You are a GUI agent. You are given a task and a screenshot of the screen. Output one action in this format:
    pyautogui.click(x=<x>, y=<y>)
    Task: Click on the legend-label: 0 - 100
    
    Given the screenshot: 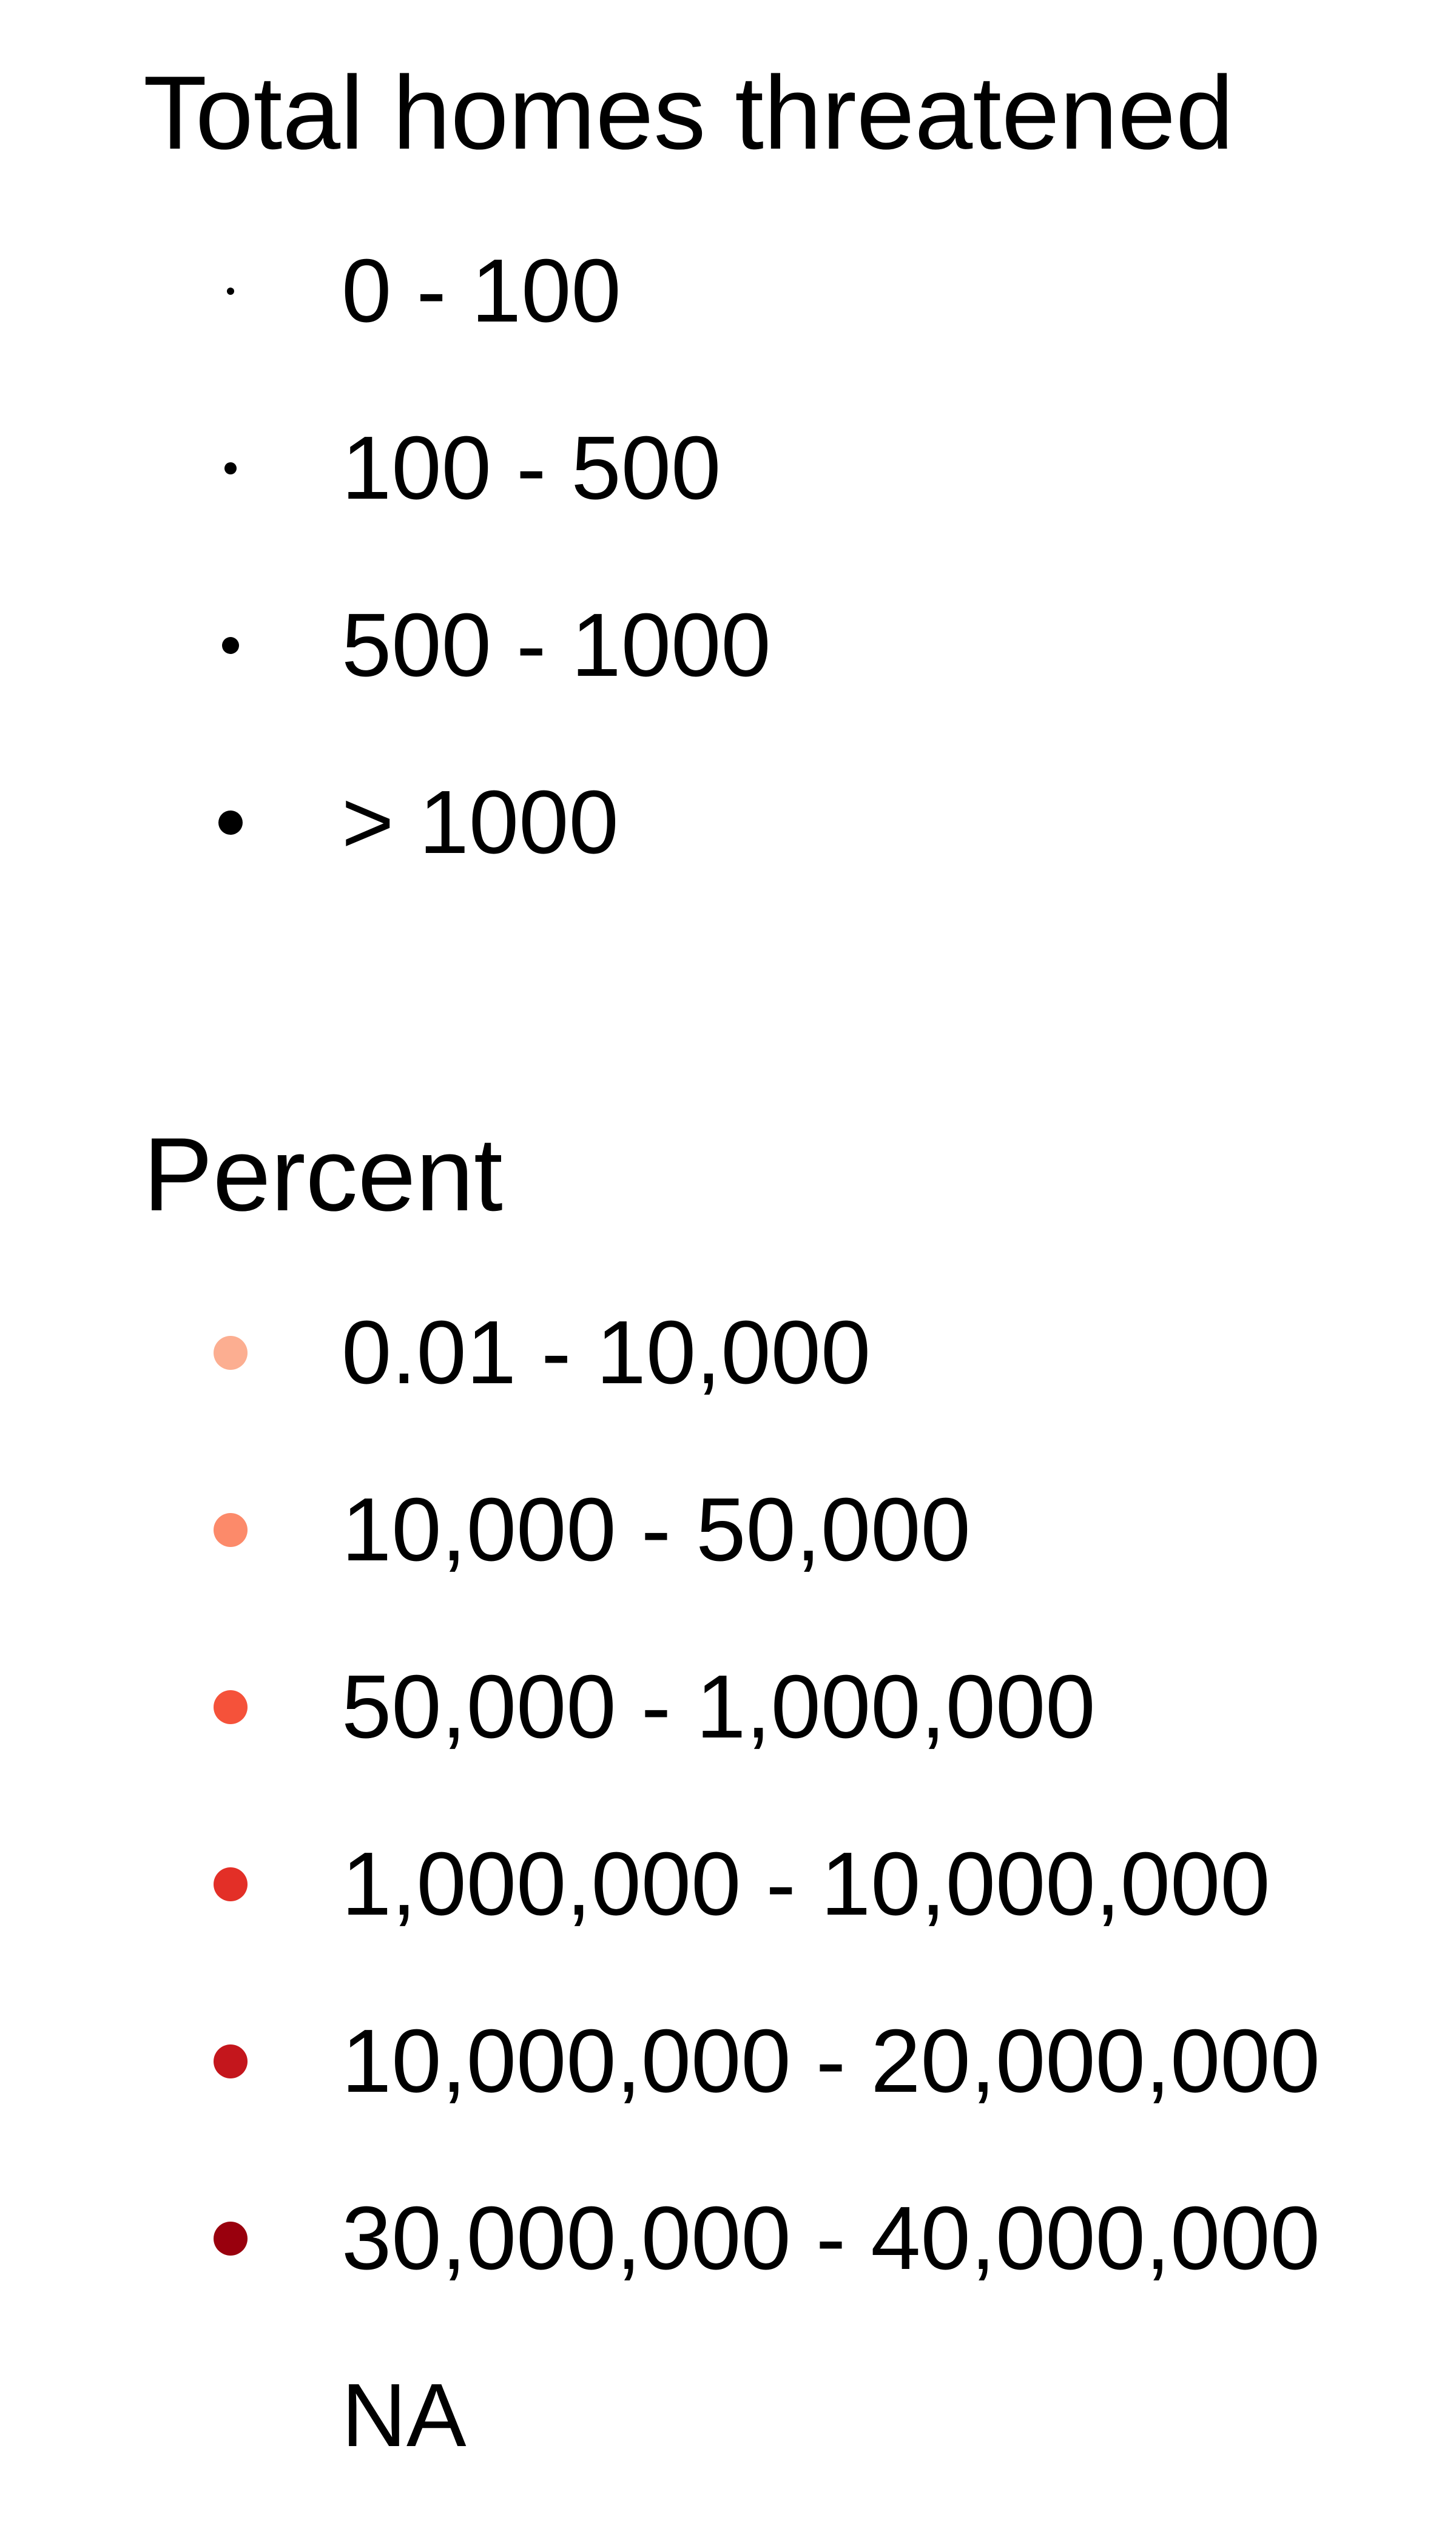 What is the action you would take?
    pyautogui.click(x=481, y=291)
    